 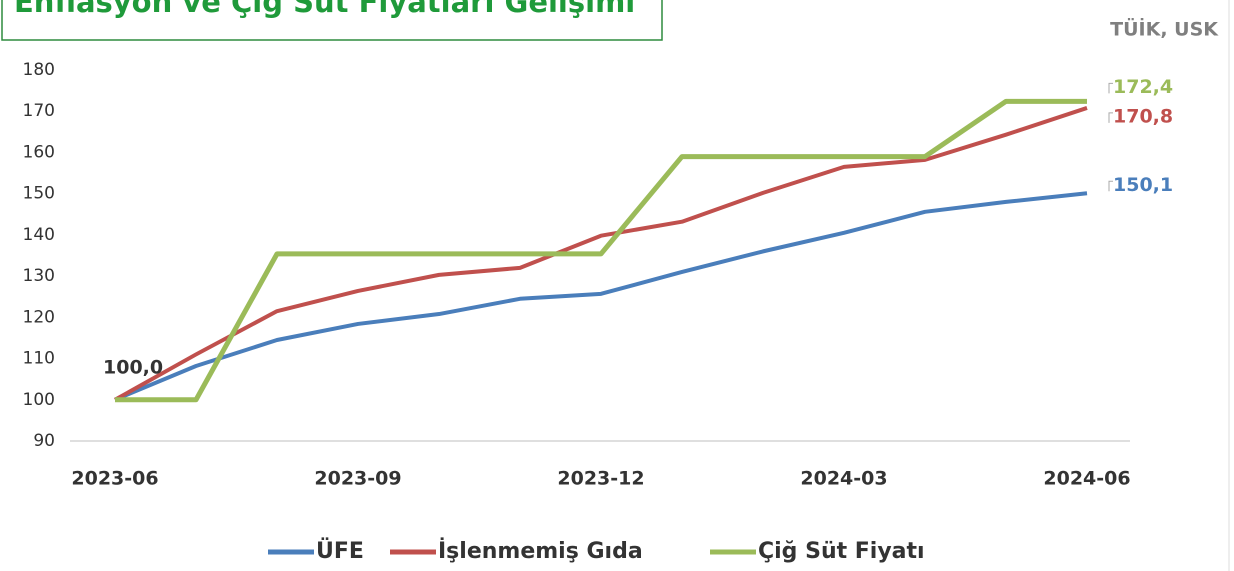 I want to click on y-tick-label: 110, so click(x=39, y=359).